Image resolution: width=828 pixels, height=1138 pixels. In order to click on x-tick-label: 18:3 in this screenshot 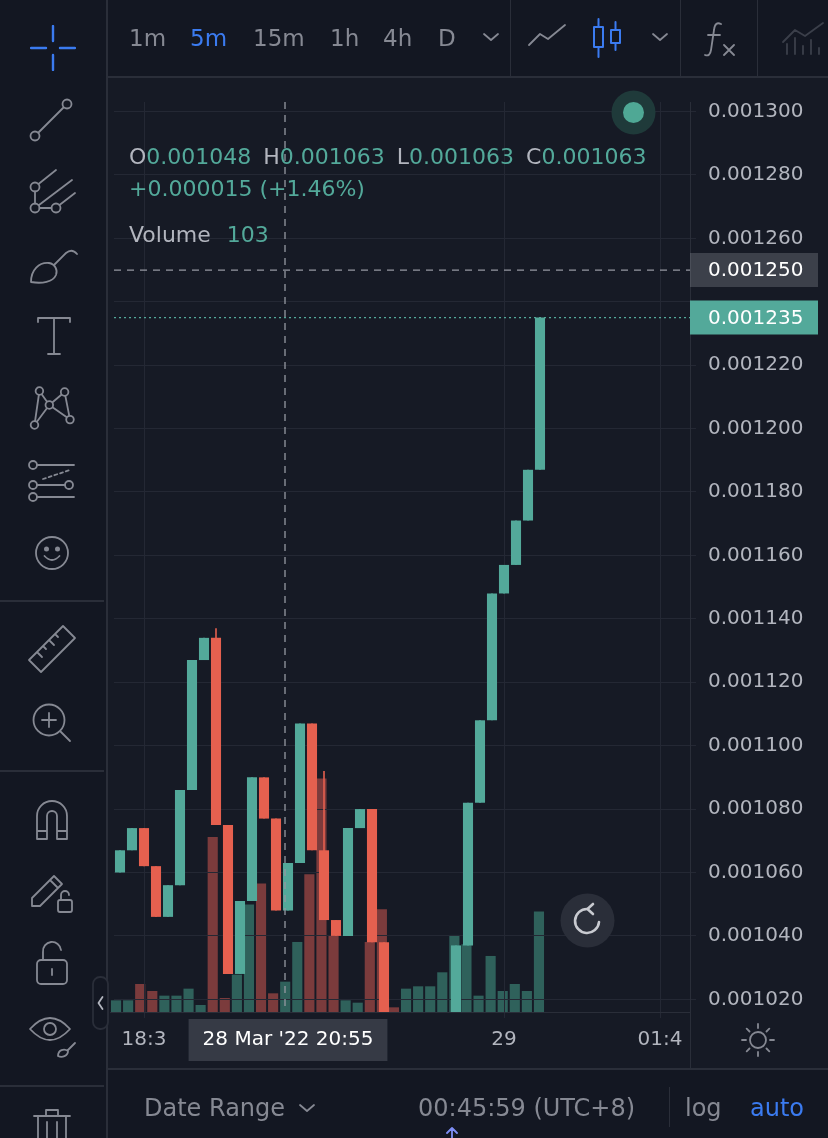, I will do `click(144, 1038)`.